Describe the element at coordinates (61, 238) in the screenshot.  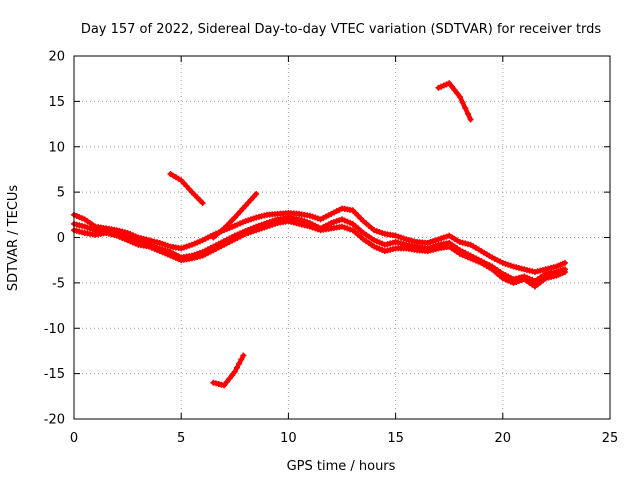
I see `y-tick-label: 0` at that location.